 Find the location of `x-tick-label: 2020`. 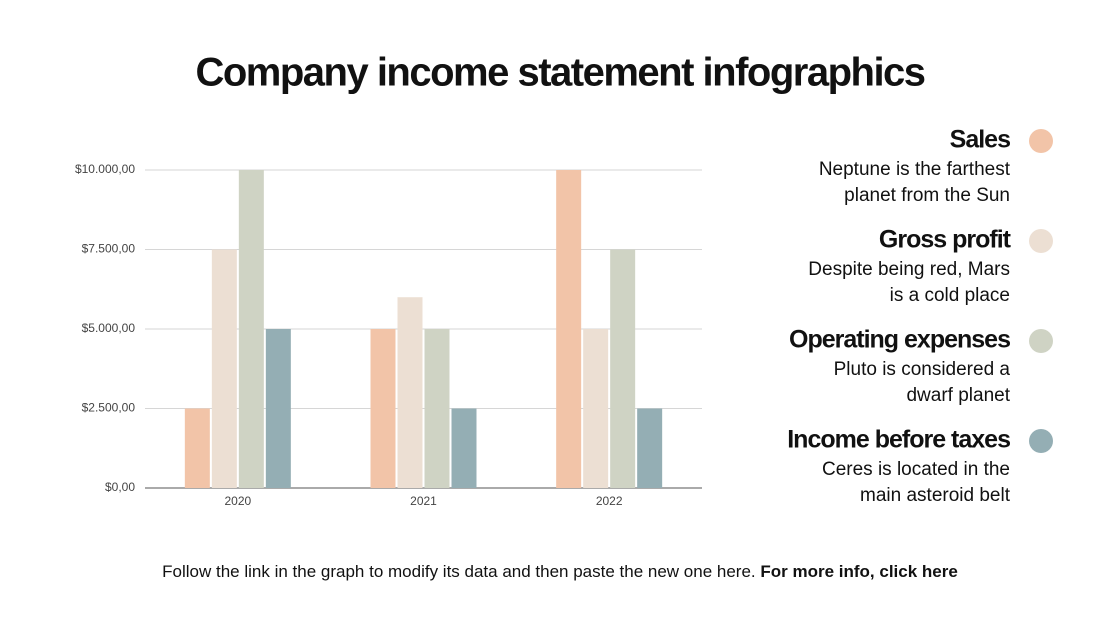

x-tick-label: 2020 is located at coordinates (237, 501).